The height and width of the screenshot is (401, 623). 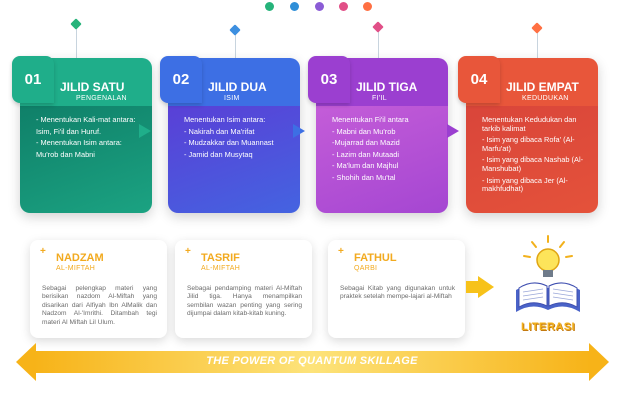 What do you see at coordinates (366, 268) in the screenshot?
I see `lower-card-subtitle: QARBI` at bounding box center [366, 268].